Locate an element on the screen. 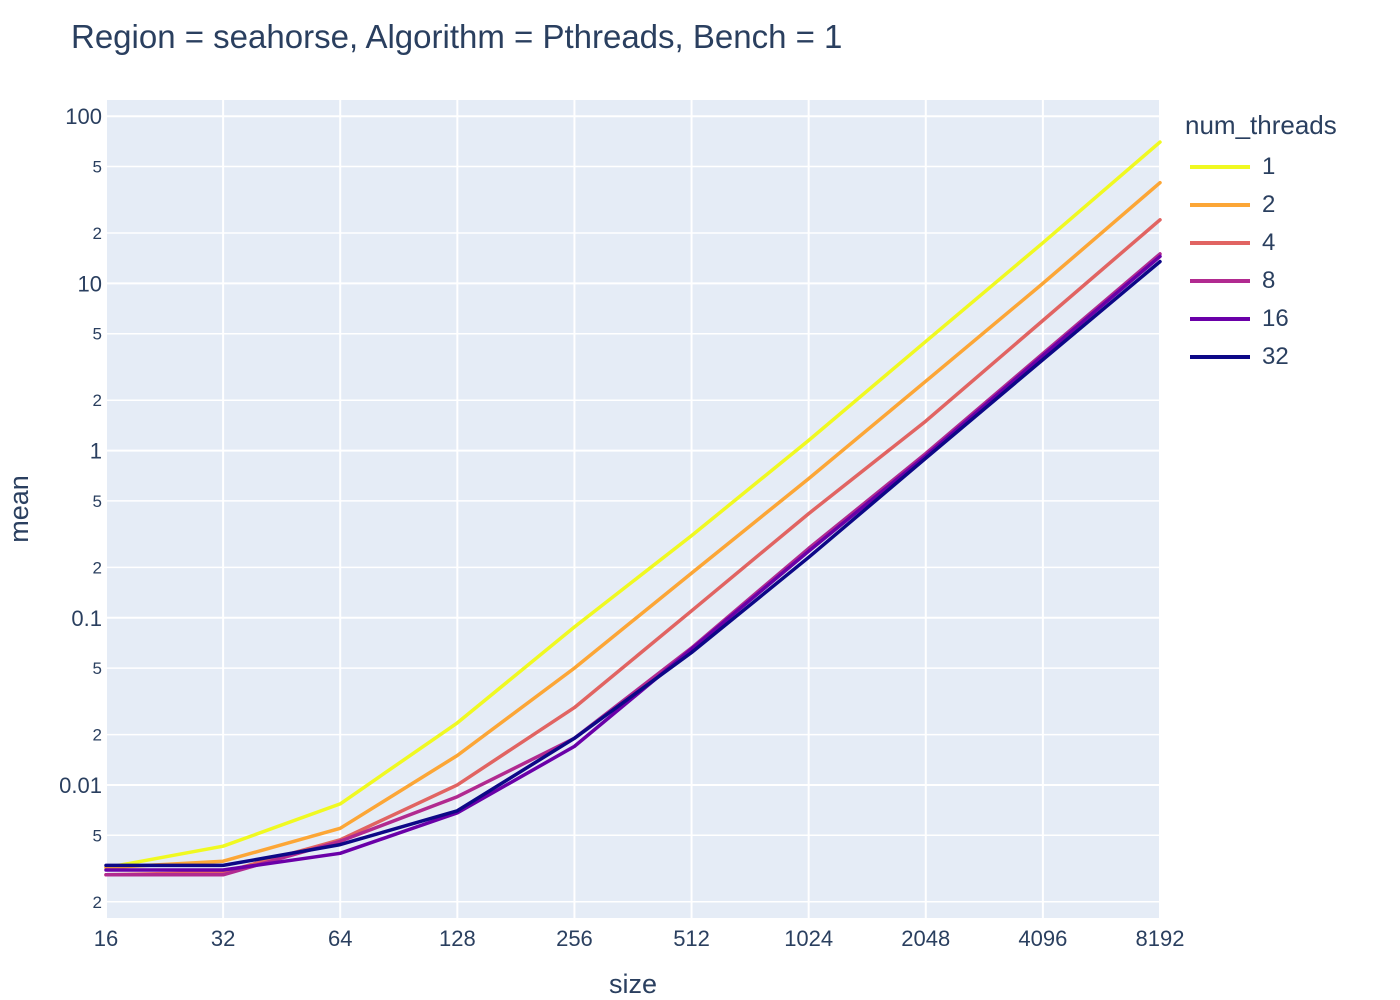  legend-item: 1 is located at coordinates (1239, 167).